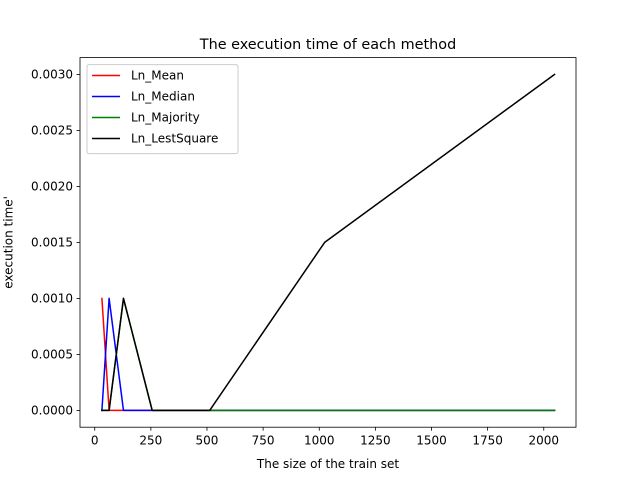 Image resolution: width=640 pixels, height=480 pixels. Describe the element at coordinates (150, 441) in the screenshot. I see `x-tick-label: 250` at that location.